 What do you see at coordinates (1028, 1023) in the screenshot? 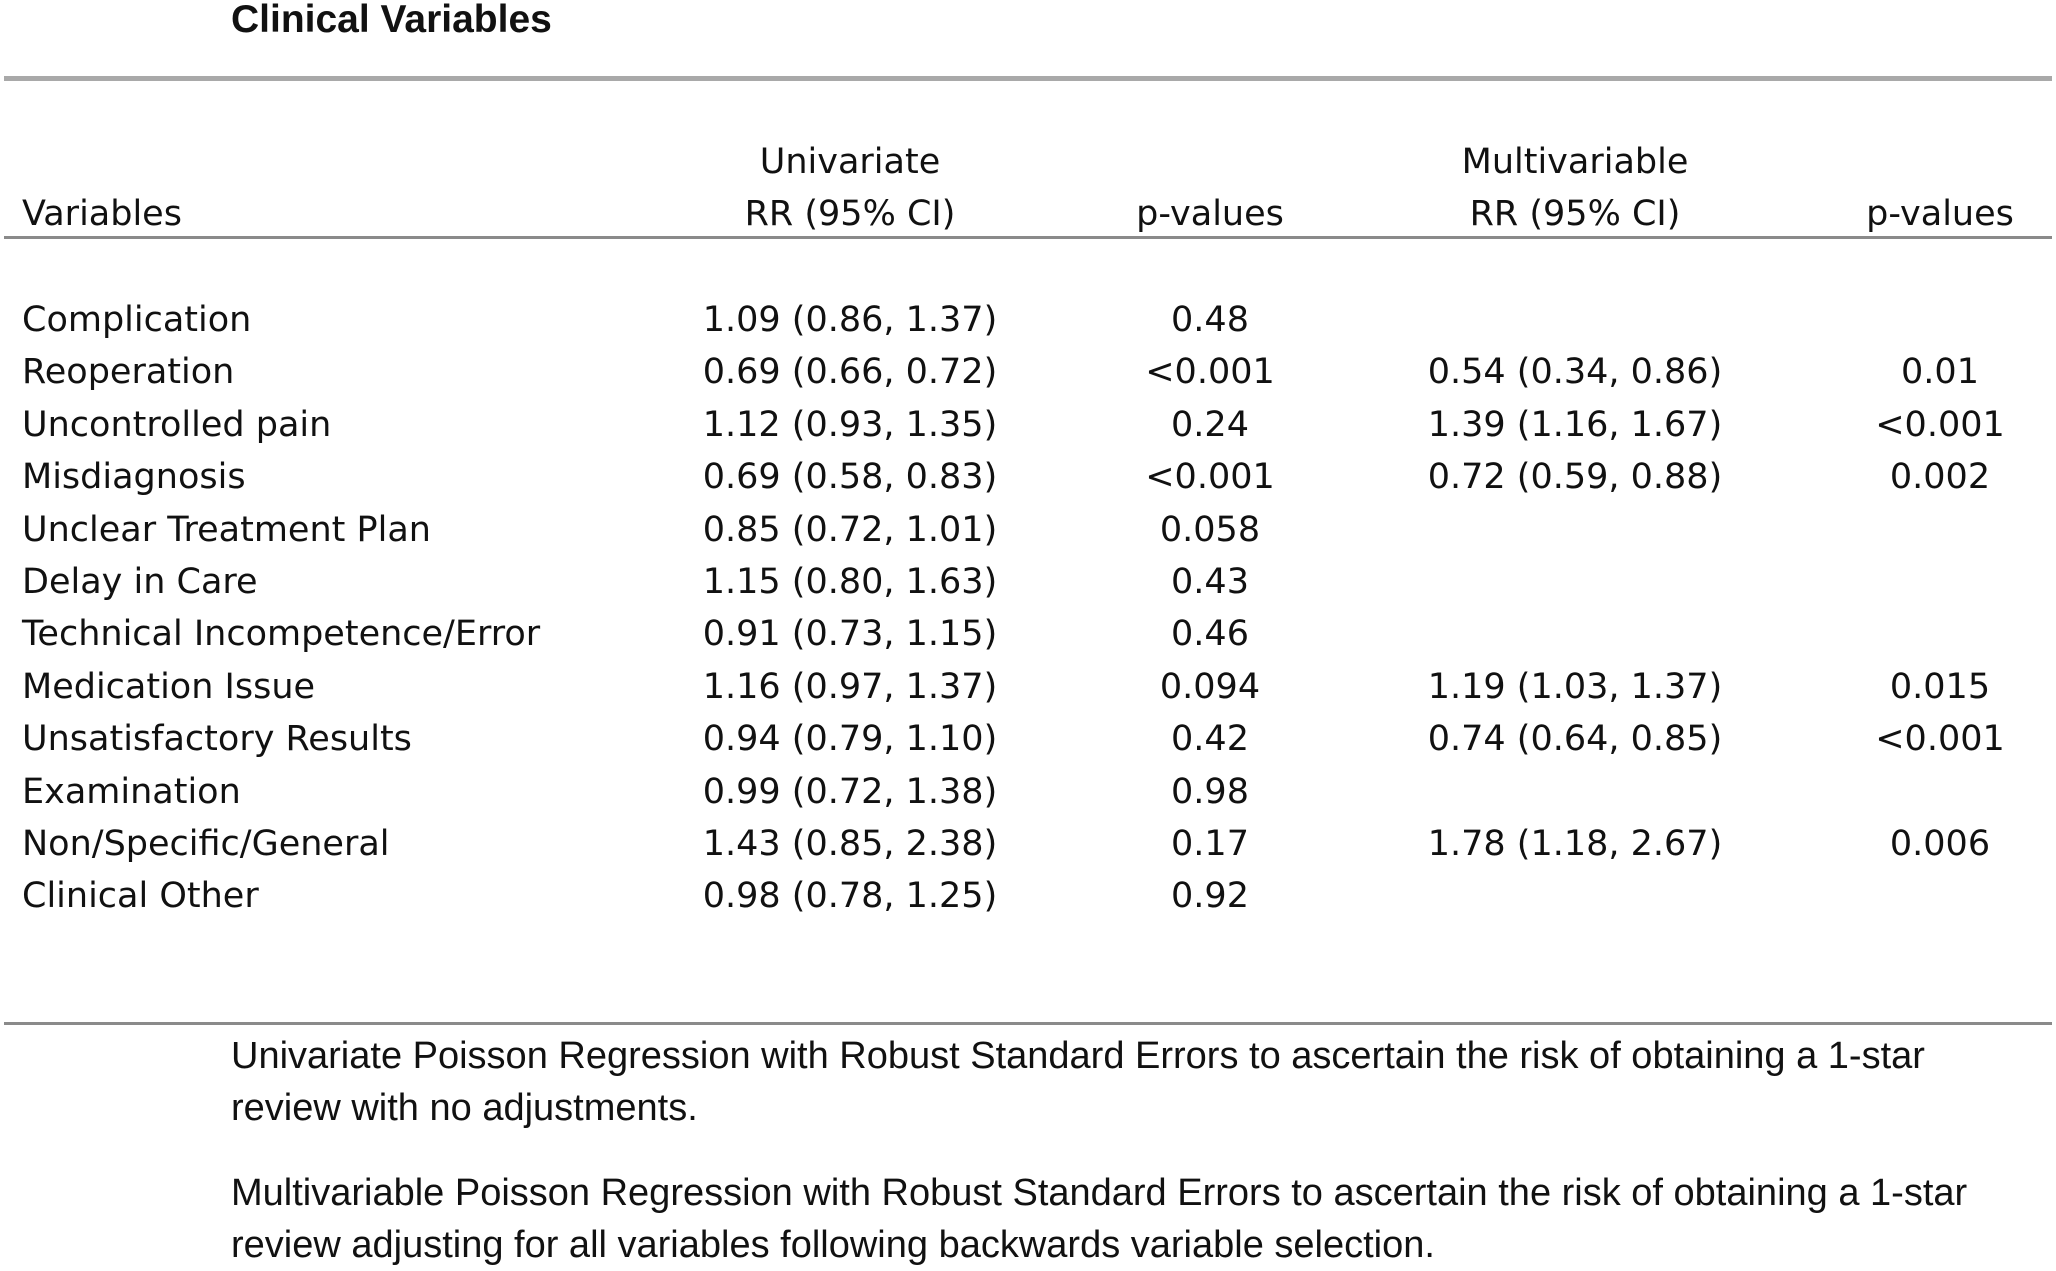
I see `bottom-divider` at bounding box center [1028, 1023].